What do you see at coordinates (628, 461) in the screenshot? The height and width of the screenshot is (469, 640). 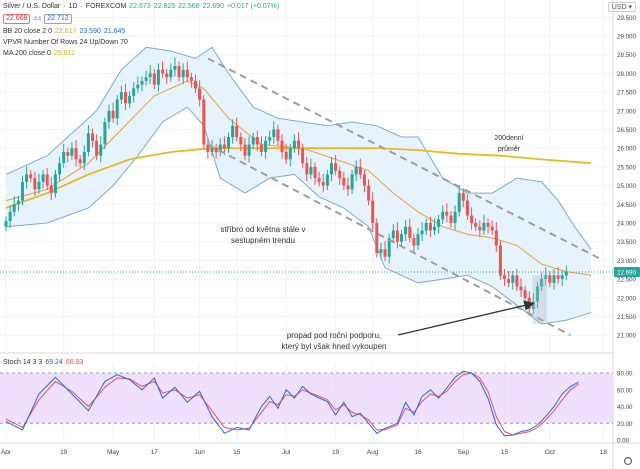 I see `settings-gear-icon` at bounding box center [628, 461].